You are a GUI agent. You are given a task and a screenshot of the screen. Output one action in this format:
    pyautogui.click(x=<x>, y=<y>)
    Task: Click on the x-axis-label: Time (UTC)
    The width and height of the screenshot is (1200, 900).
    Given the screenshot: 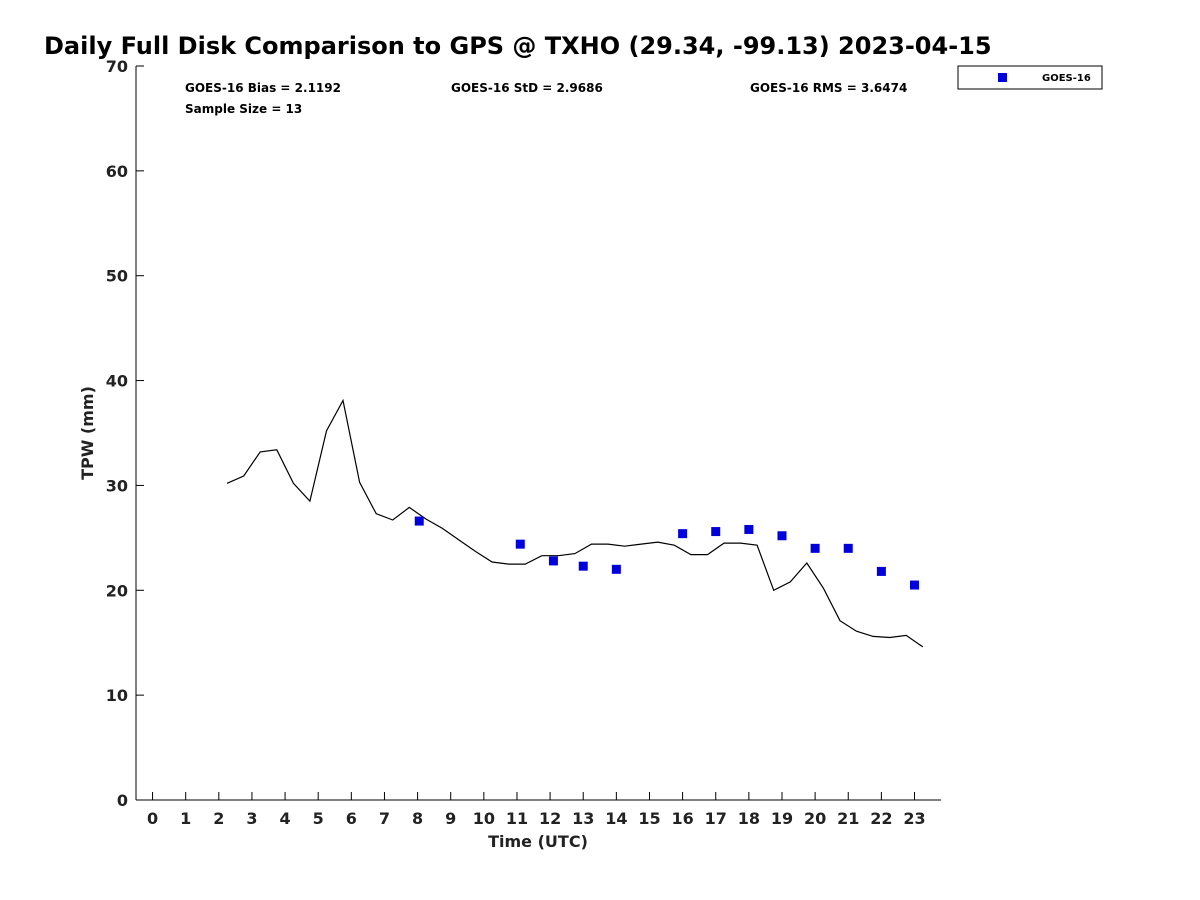 What is the action you would take?
    pyautogui.click(x=538, y=841)
    